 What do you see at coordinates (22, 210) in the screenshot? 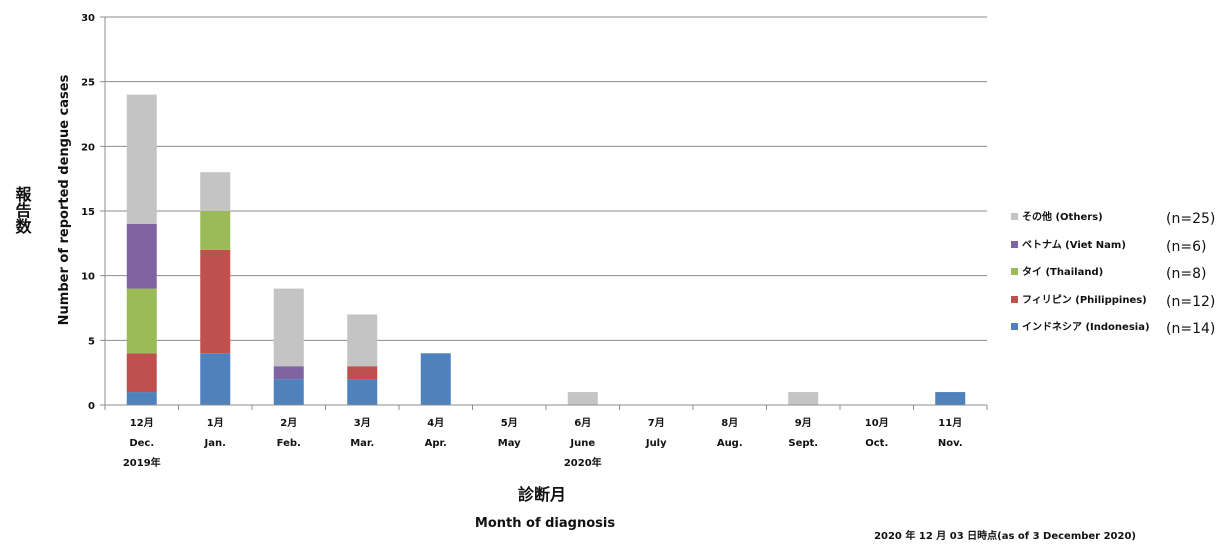
I see `y-axis-title-jp: 報告数` at bounding box center [22, 210].